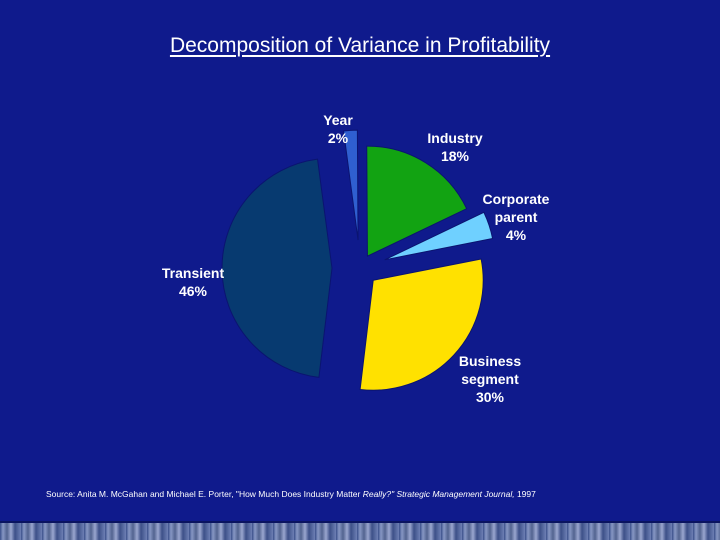  What do you see at coordinates (454, 147) in the screenshot?
I see `pie-label-industry: Industry 18%` at bounding box center [454, 147].